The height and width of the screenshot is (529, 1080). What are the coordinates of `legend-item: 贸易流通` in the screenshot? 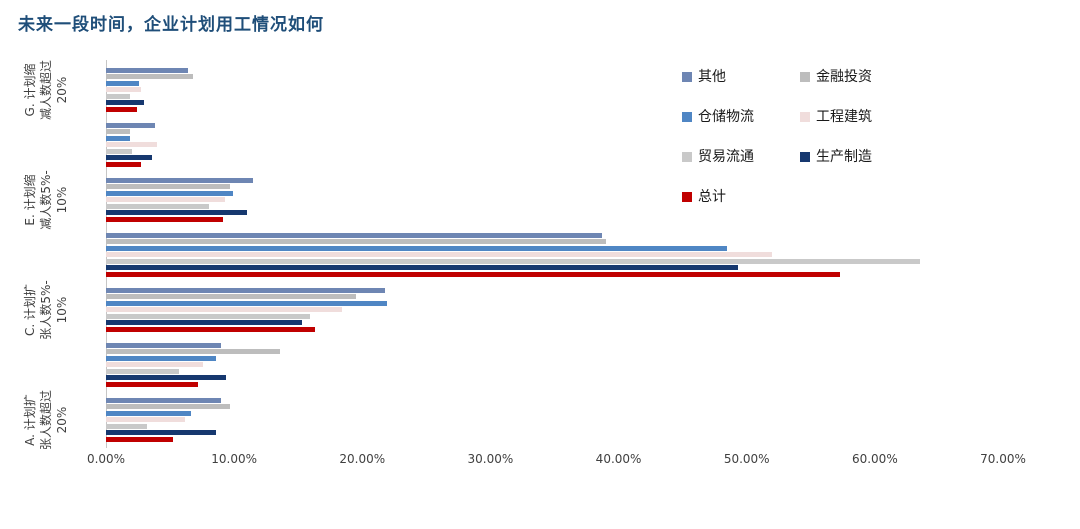 It's located at (741, 157).